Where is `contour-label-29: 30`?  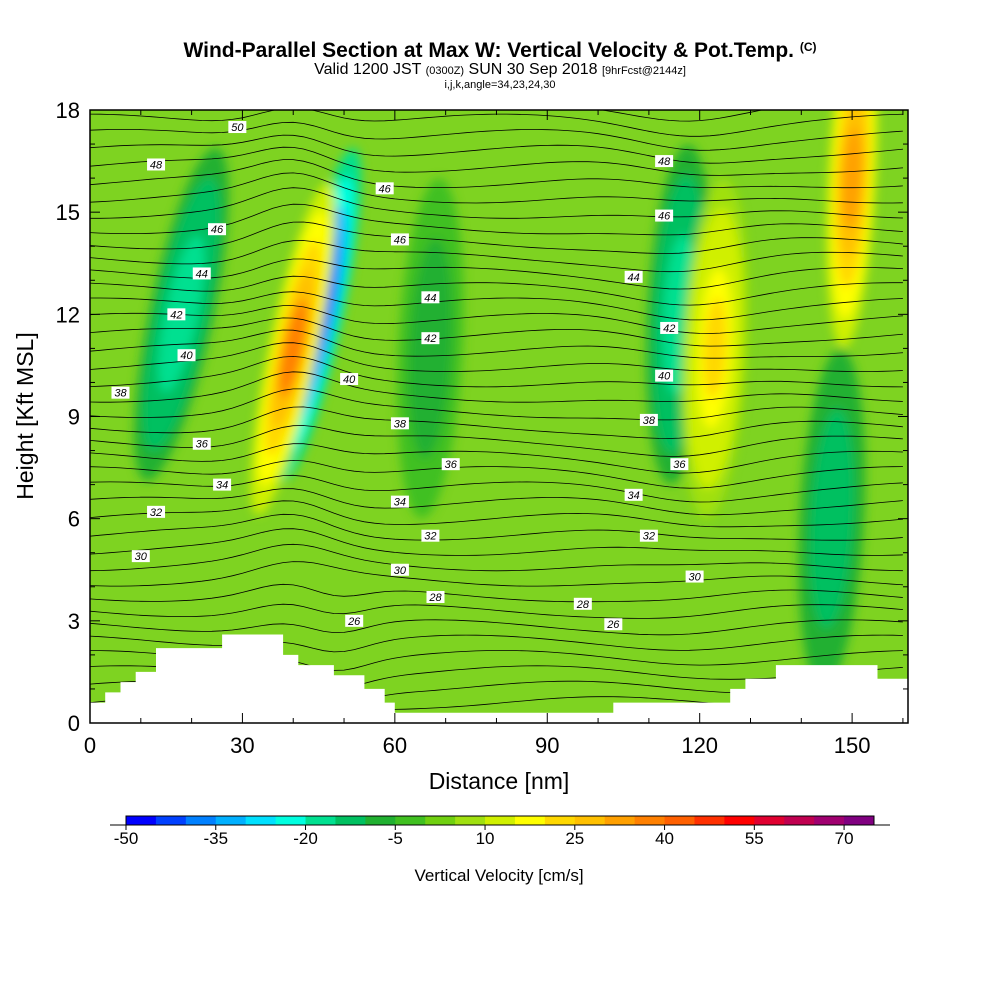
contour-label-29: 30 is located at coordinates (399, 570).